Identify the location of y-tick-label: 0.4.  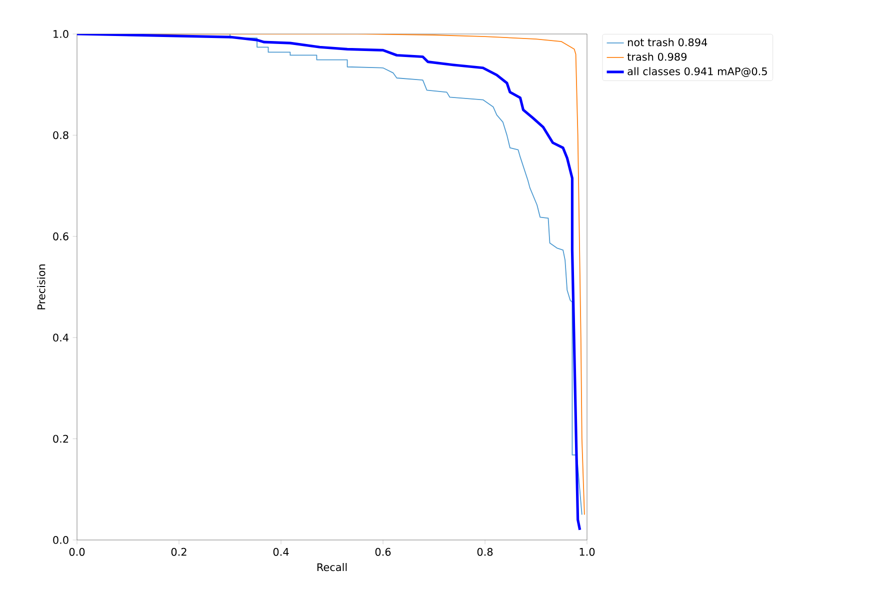
(60, 338).